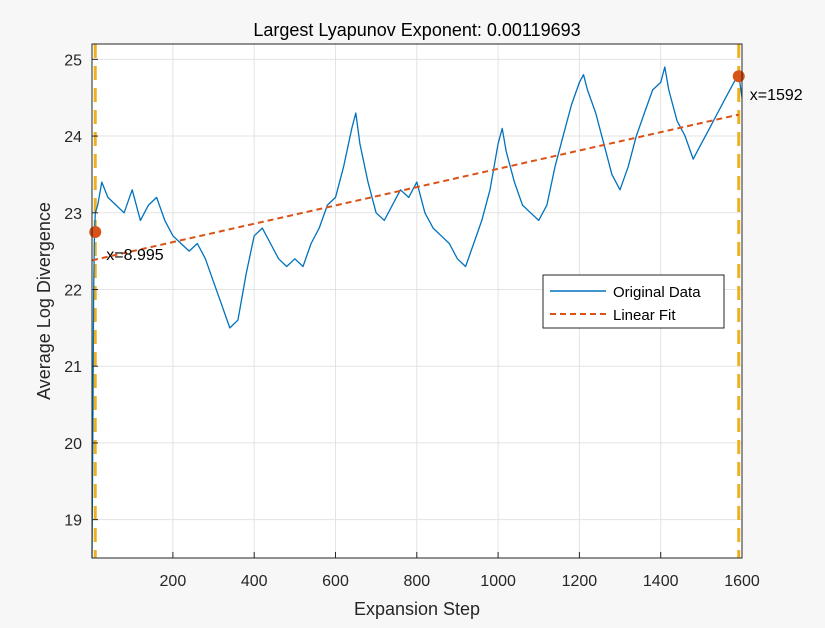 The height and width of the screenshot is (628, 825). Describe the element at coordinates (73, 367) in the screenshot. I see `y-tick-label: 21` at that location.